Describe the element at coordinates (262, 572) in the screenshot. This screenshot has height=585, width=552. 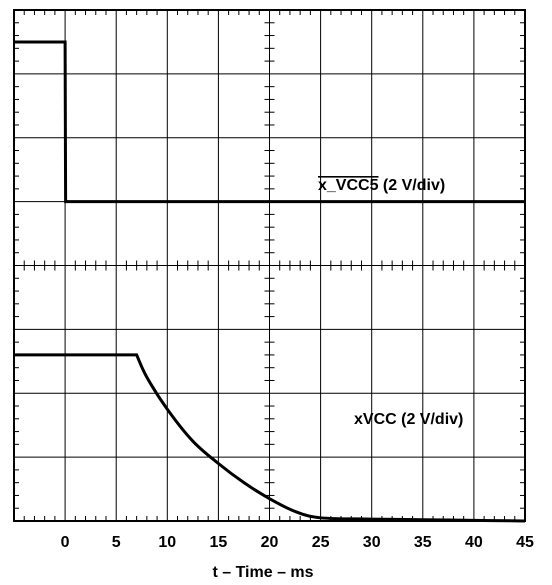
I see `x-axis-title: t – Time – ms` at that location.